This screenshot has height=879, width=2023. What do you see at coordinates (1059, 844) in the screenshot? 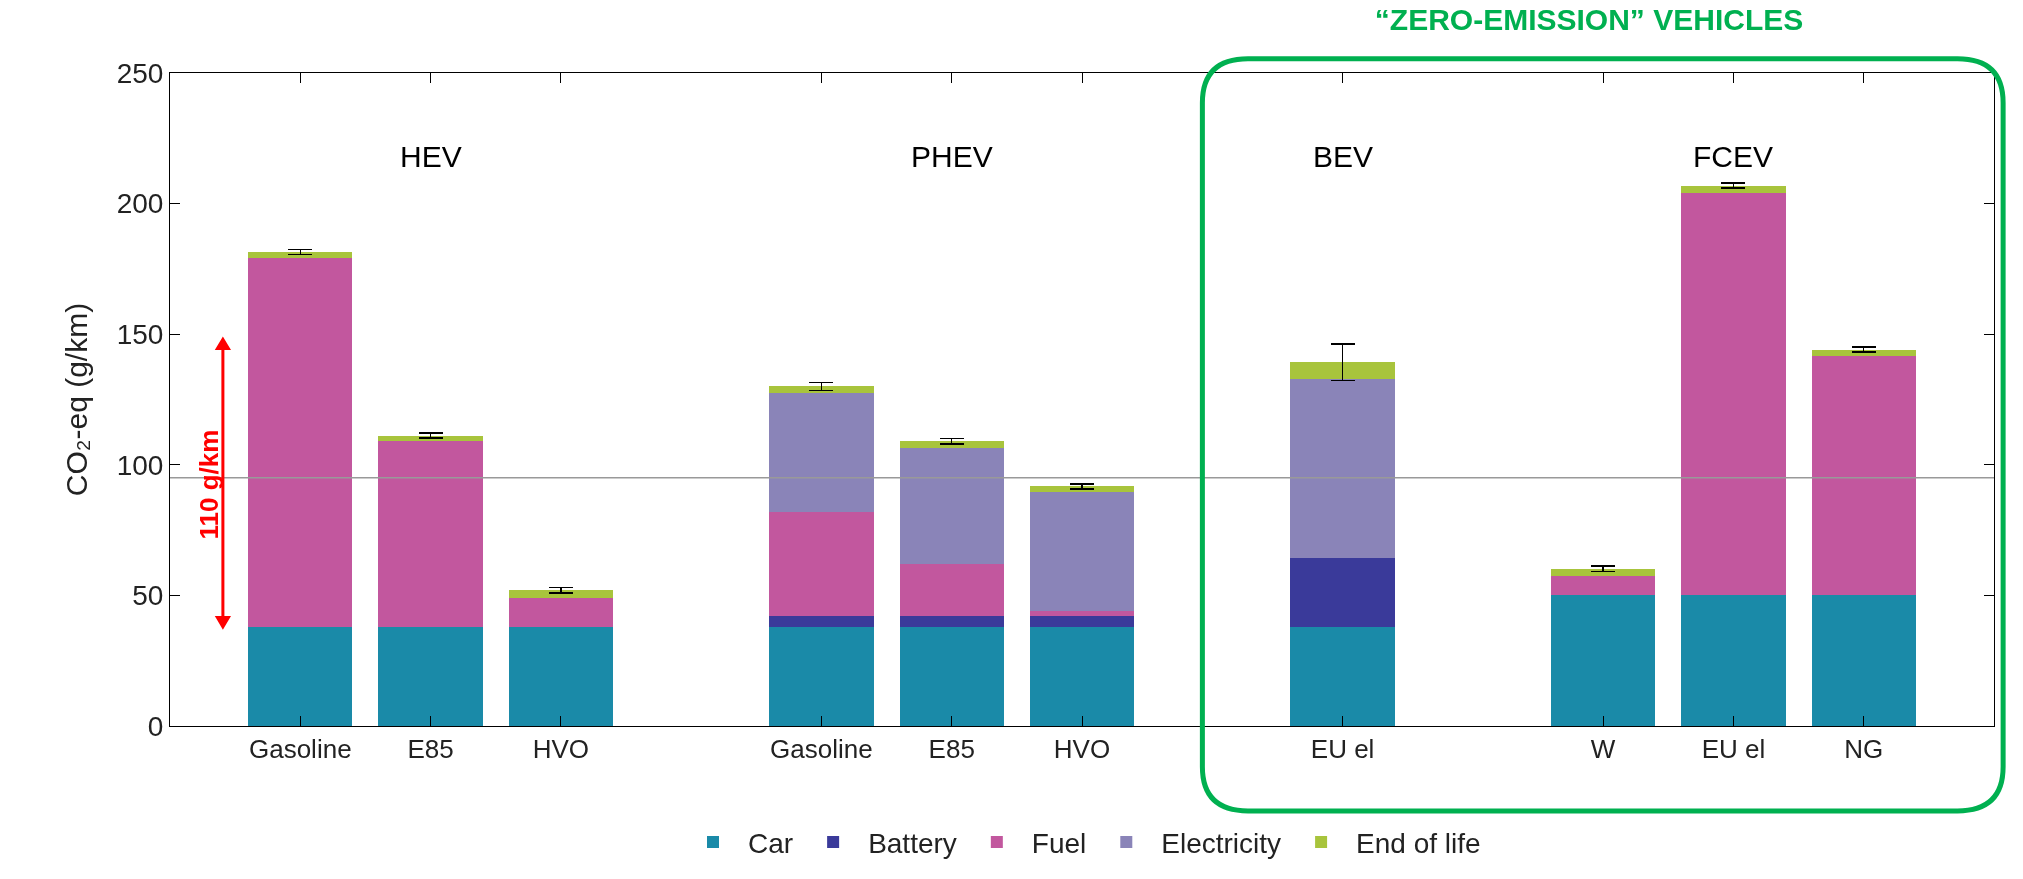
I see `legend-label: Fuel` at bounding box center [1059, 844].